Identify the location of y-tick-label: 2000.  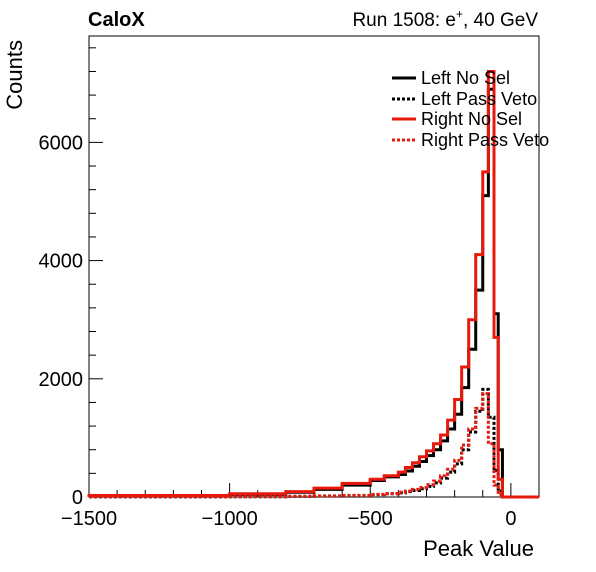
(61, 380).